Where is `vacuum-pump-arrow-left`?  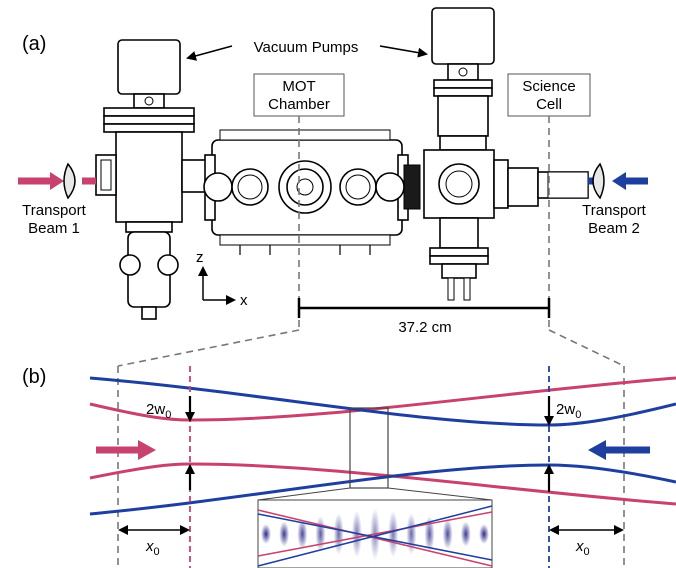
vacuum-pump-arrow-left is located at coordinates (209, 53).